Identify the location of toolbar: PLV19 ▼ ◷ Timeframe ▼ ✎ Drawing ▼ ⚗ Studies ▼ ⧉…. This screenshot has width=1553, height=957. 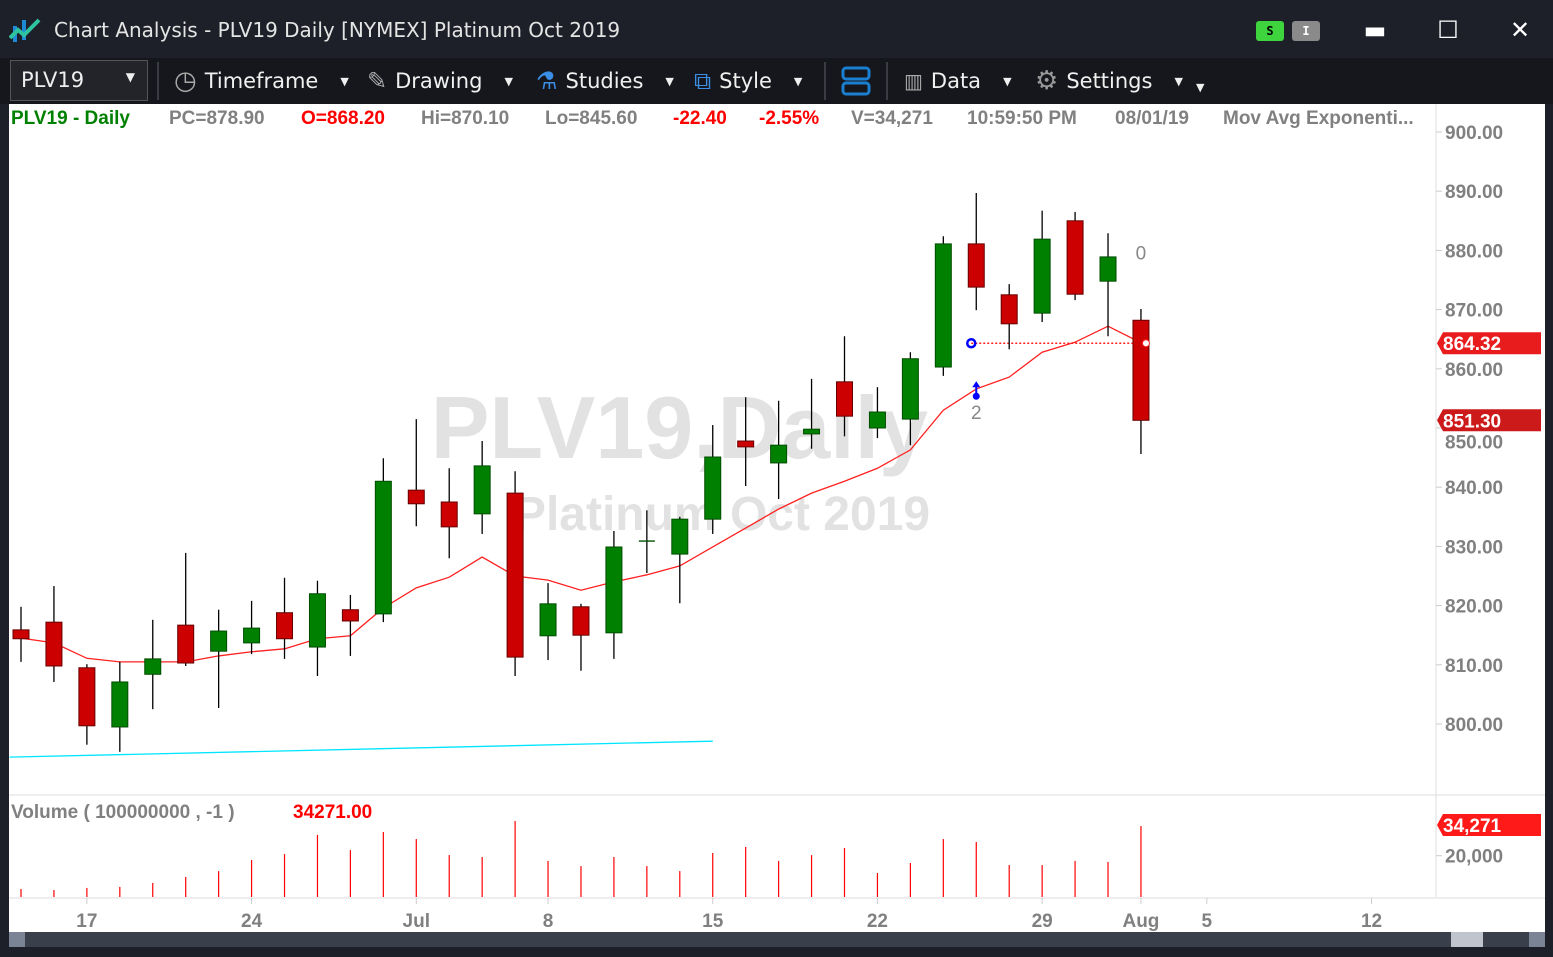
(776, 81).